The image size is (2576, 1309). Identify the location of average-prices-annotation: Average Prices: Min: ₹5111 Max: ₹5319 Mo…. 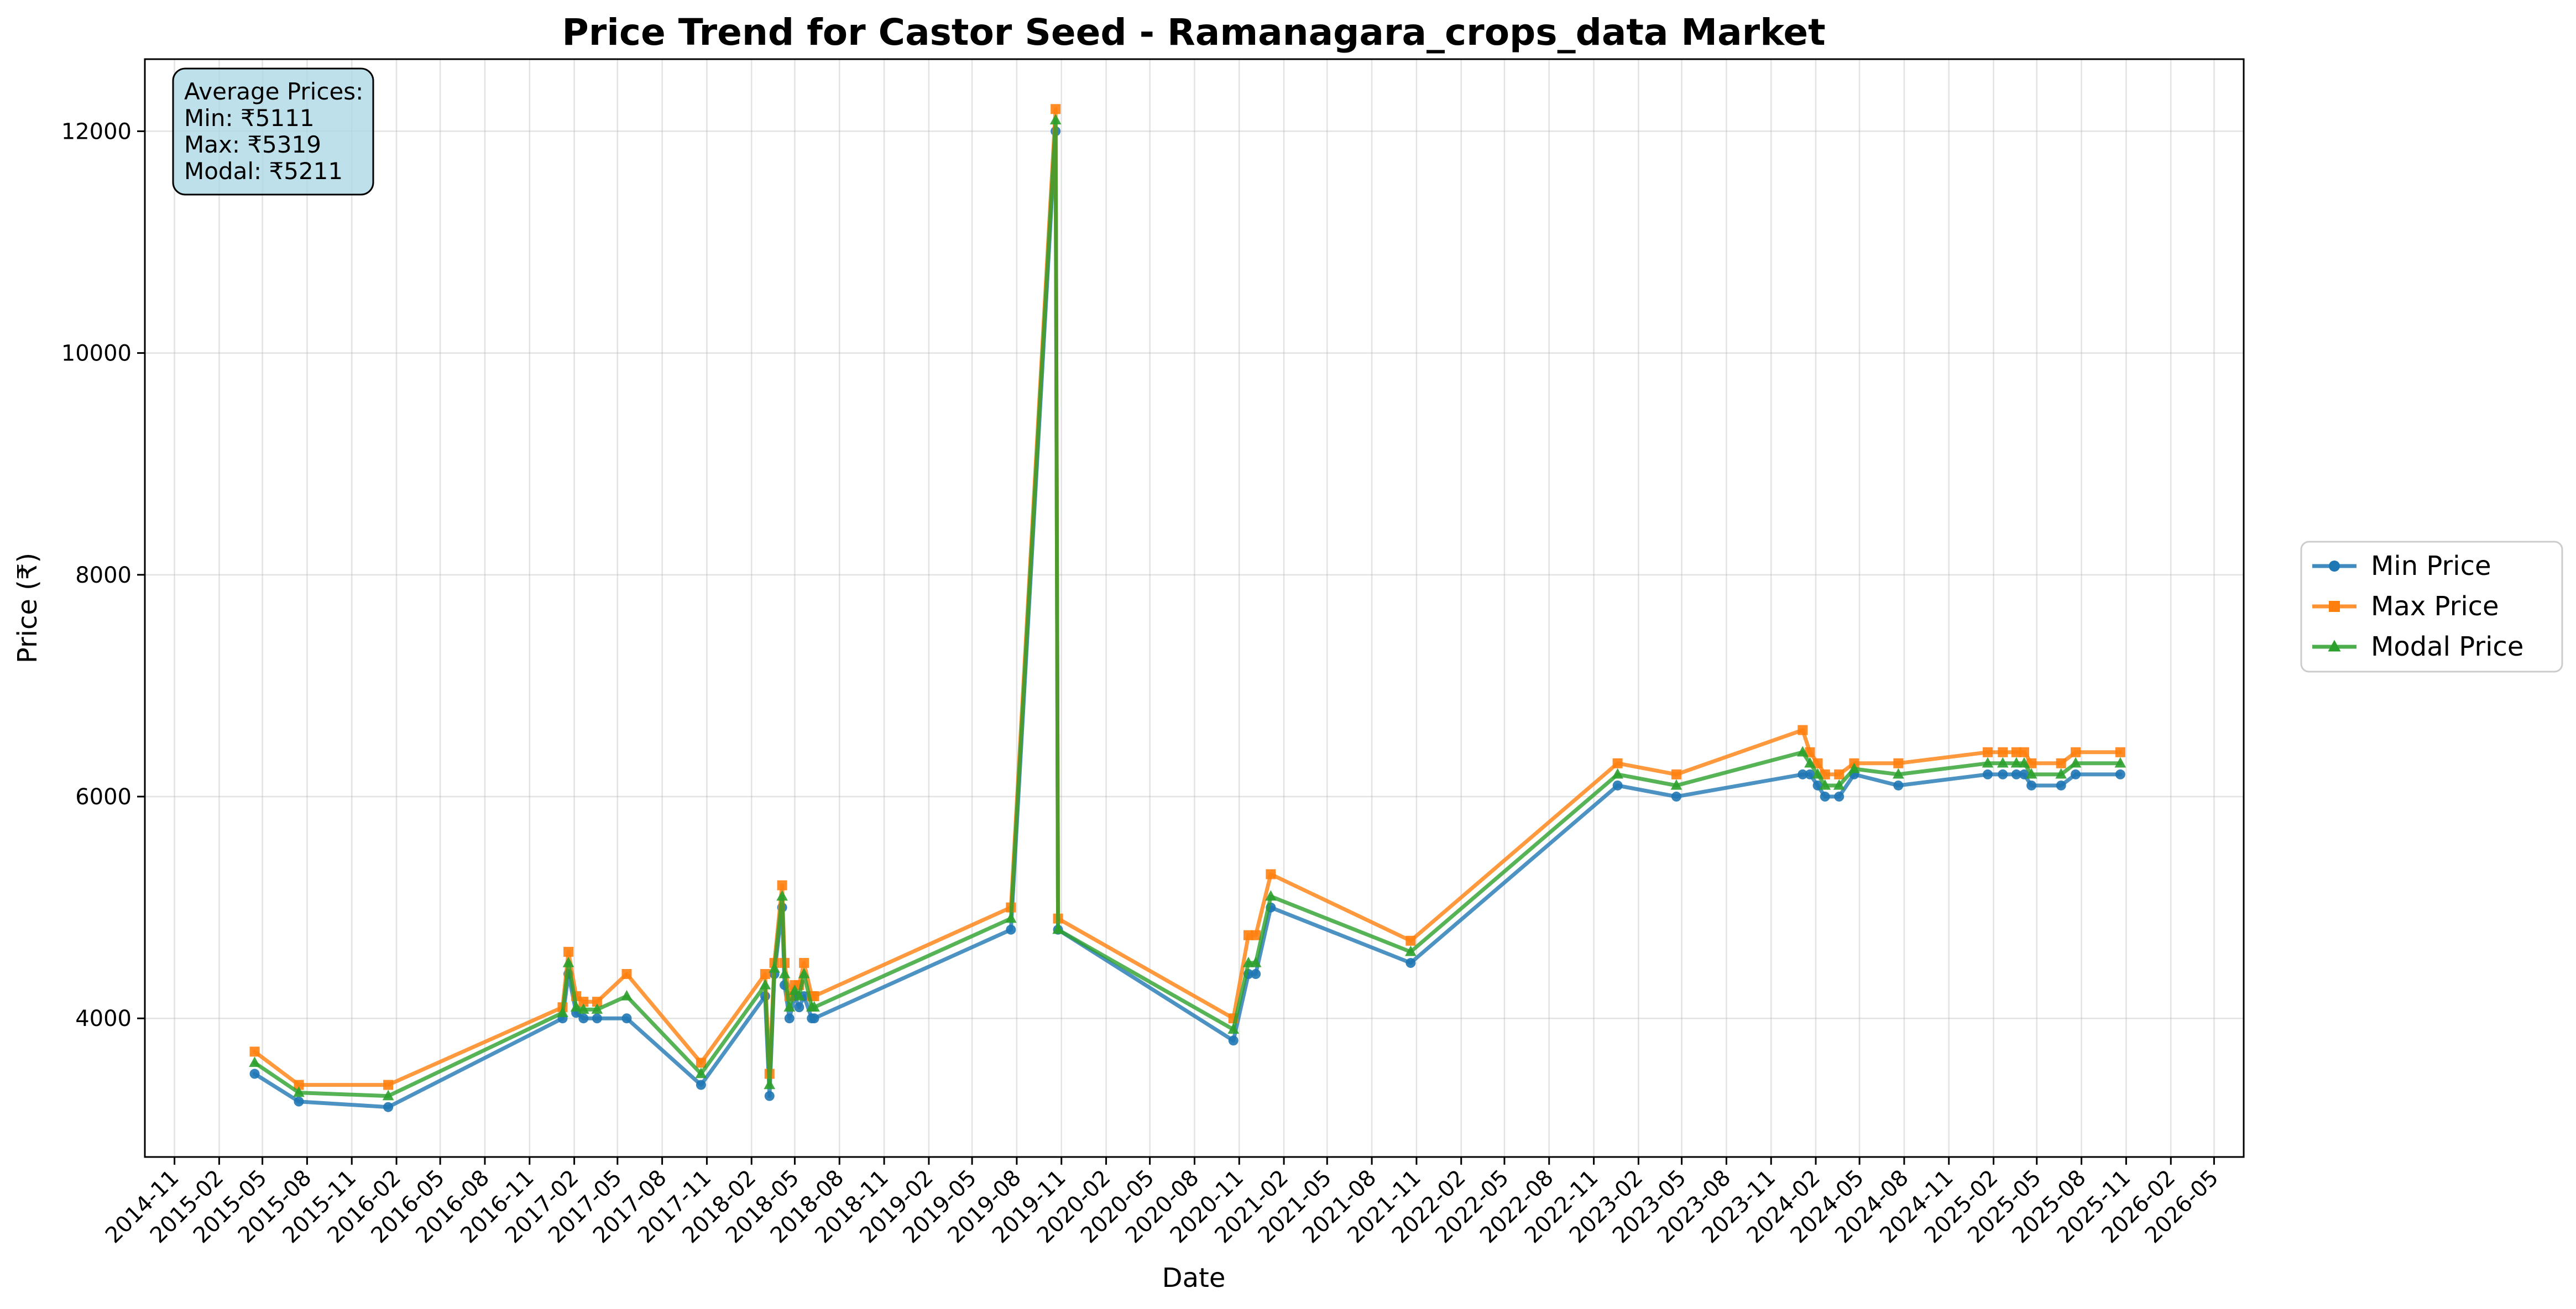
(273, 132).